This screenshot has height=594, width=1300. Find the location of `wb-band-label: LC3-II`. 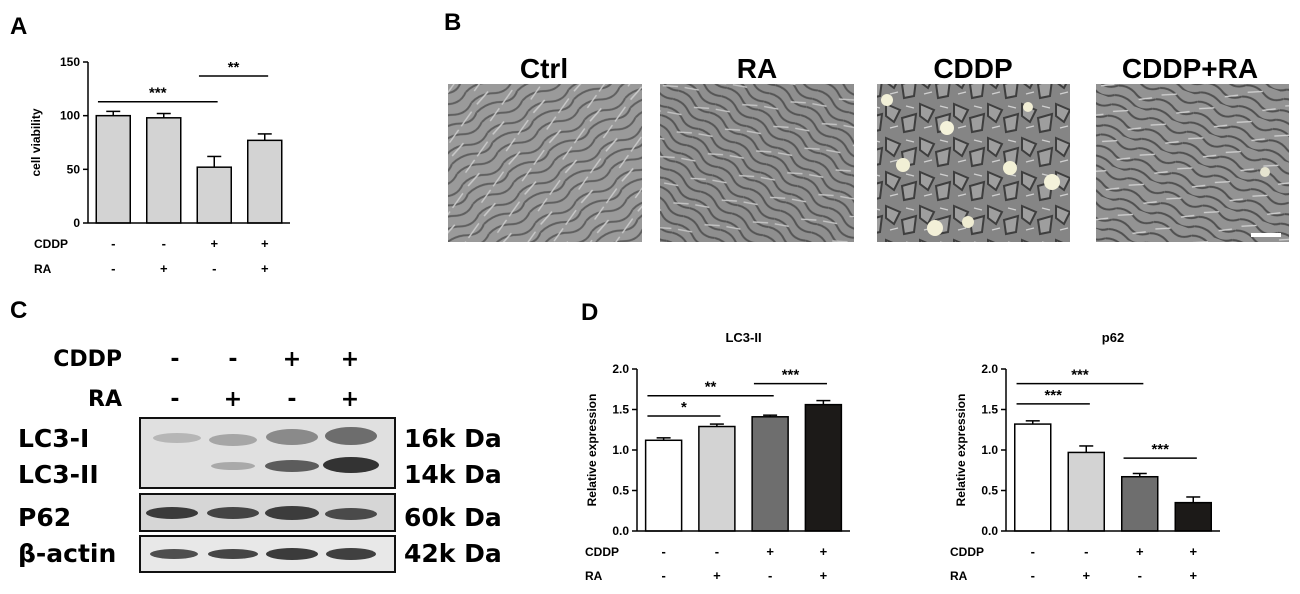

wb-band-label: LC3-II is located at coordinates (58, 474).